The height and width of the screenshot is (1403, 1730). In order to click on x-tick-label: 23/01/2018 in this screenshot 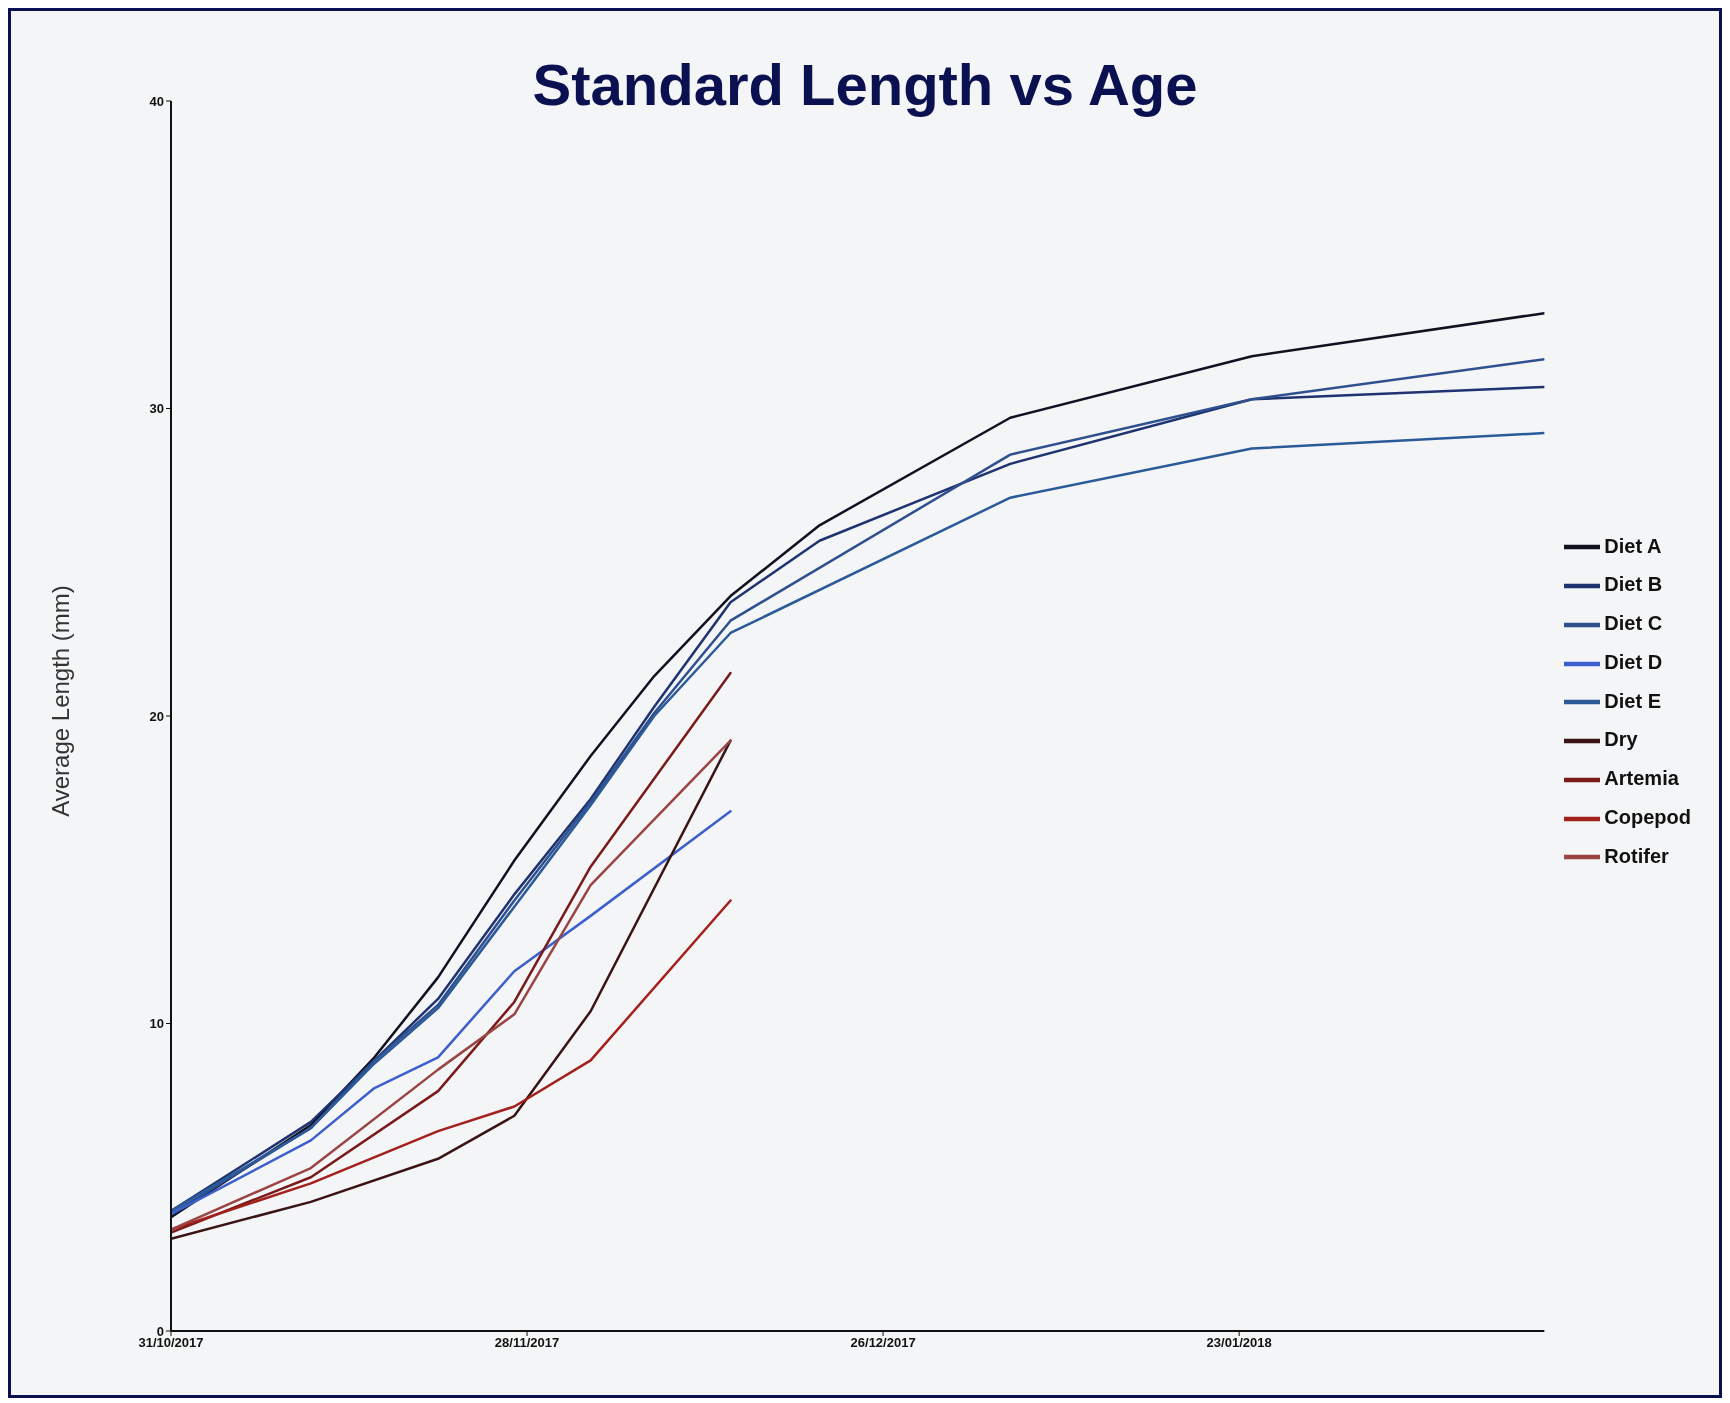, I will do `click(1239, 1343)`.